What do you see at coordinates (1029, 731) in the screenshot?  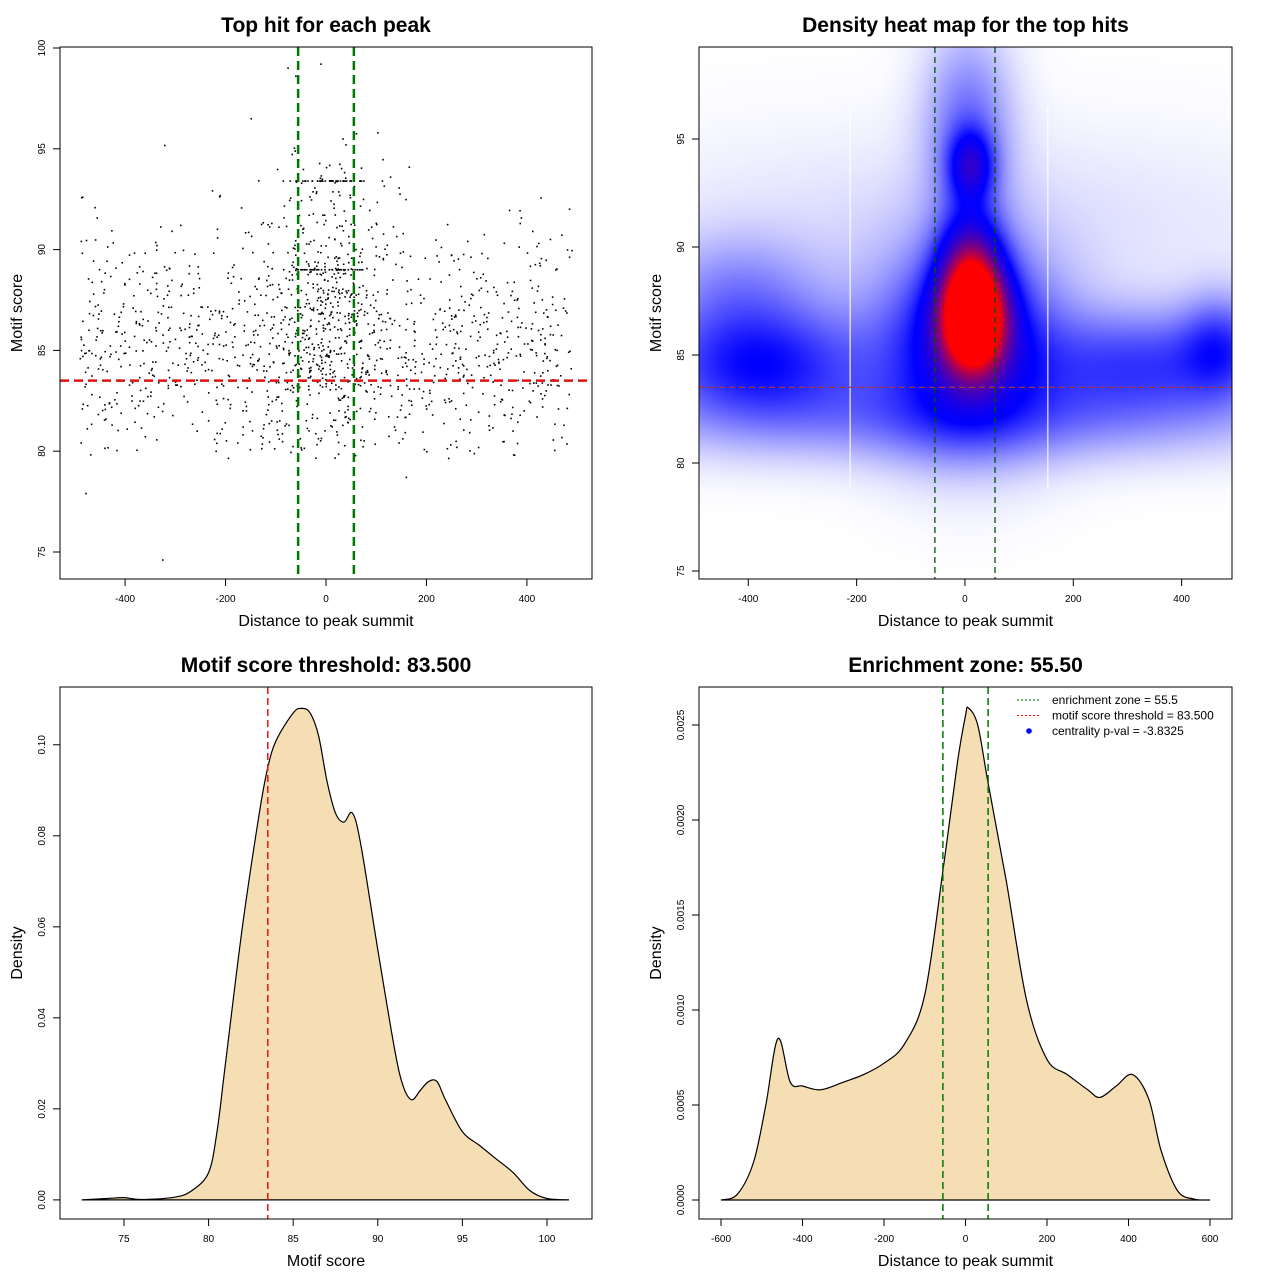 I see `legend-dot-icon` at bounding box center [1029, 731].